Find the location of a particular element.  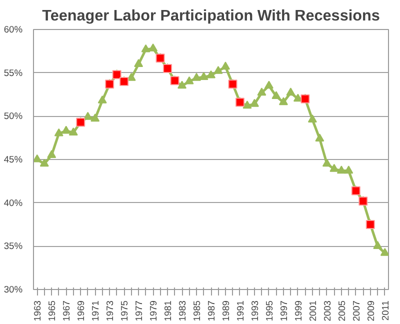

x-tick-label: 2007 is located at coordinates (356, 311).